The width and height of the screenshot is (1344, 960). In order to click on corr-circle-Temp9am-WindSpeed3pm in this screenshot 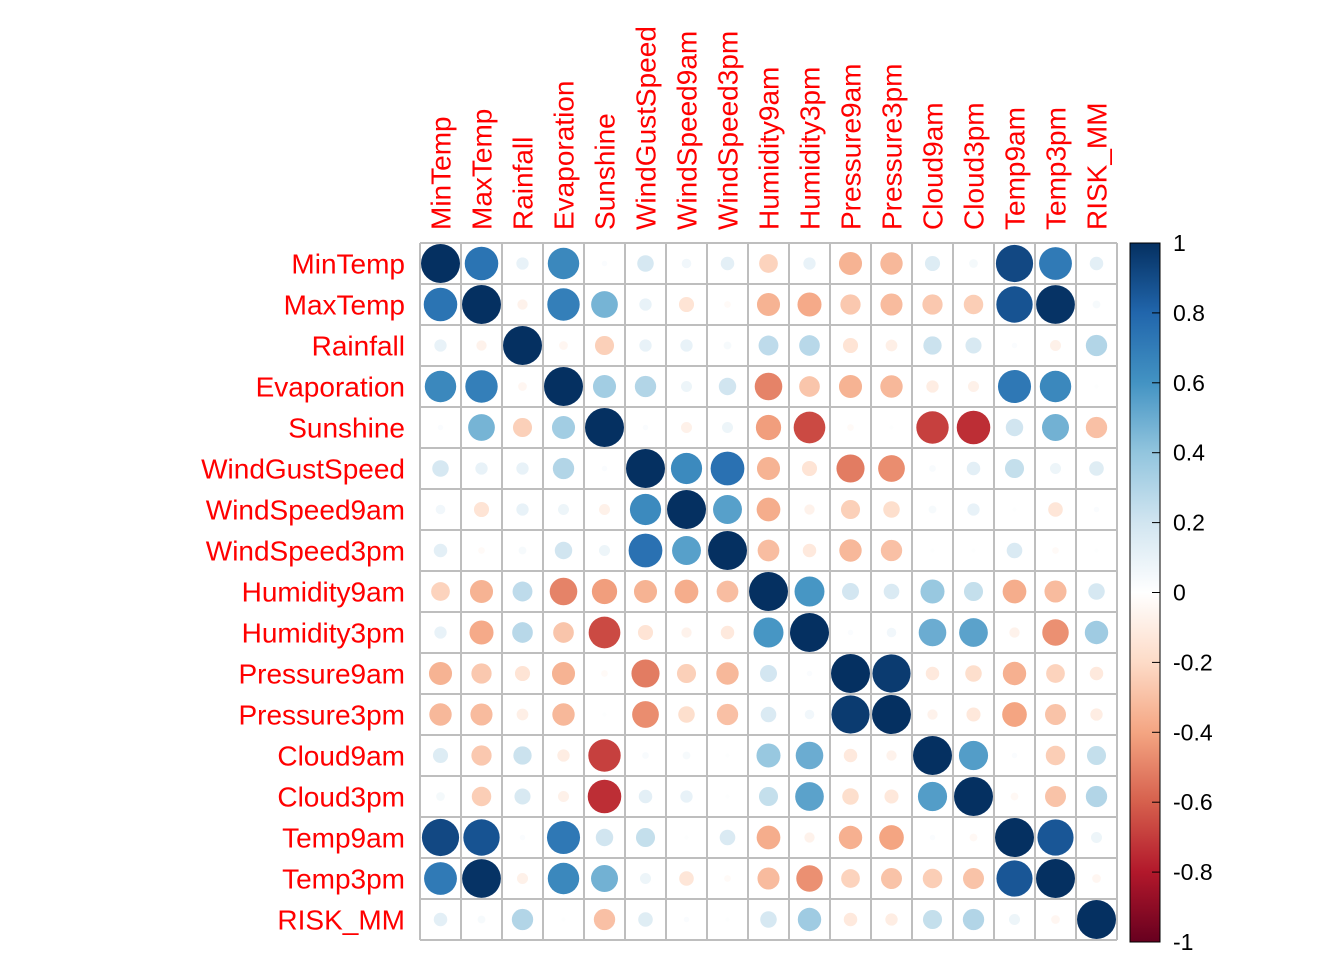, I will do `click(727, 837)`.